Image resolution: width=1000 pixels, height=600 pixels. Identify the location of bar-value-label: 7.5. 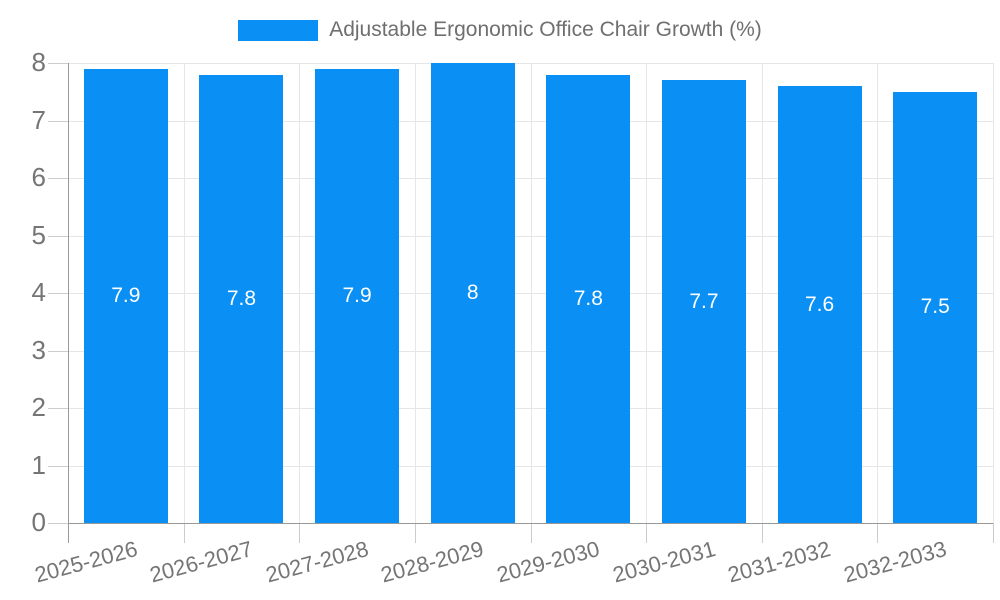
(935, 307).